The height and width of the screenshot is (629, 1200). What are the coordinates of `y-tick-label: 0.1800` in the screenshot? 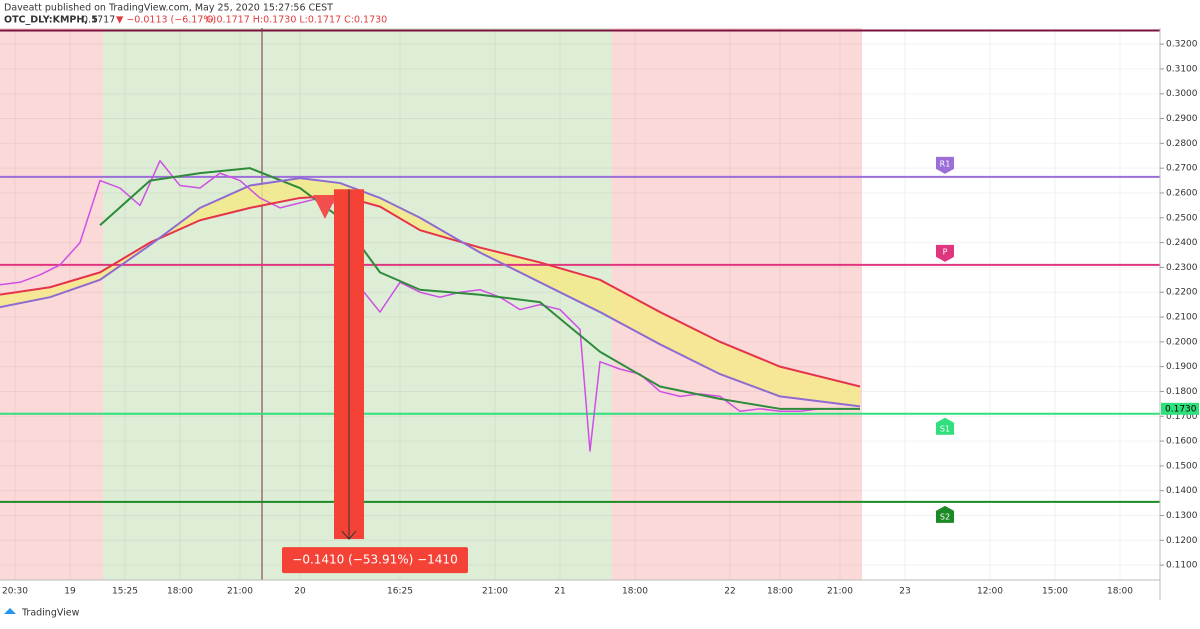 It's located at (1182, 392).